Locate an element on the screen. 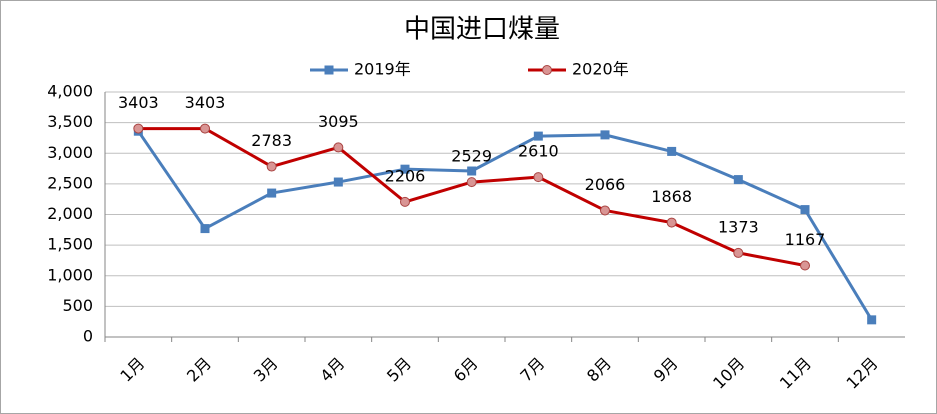 This screenshot has width=937, height=414. data-label: 2529 is located at coordinates (471, 156).